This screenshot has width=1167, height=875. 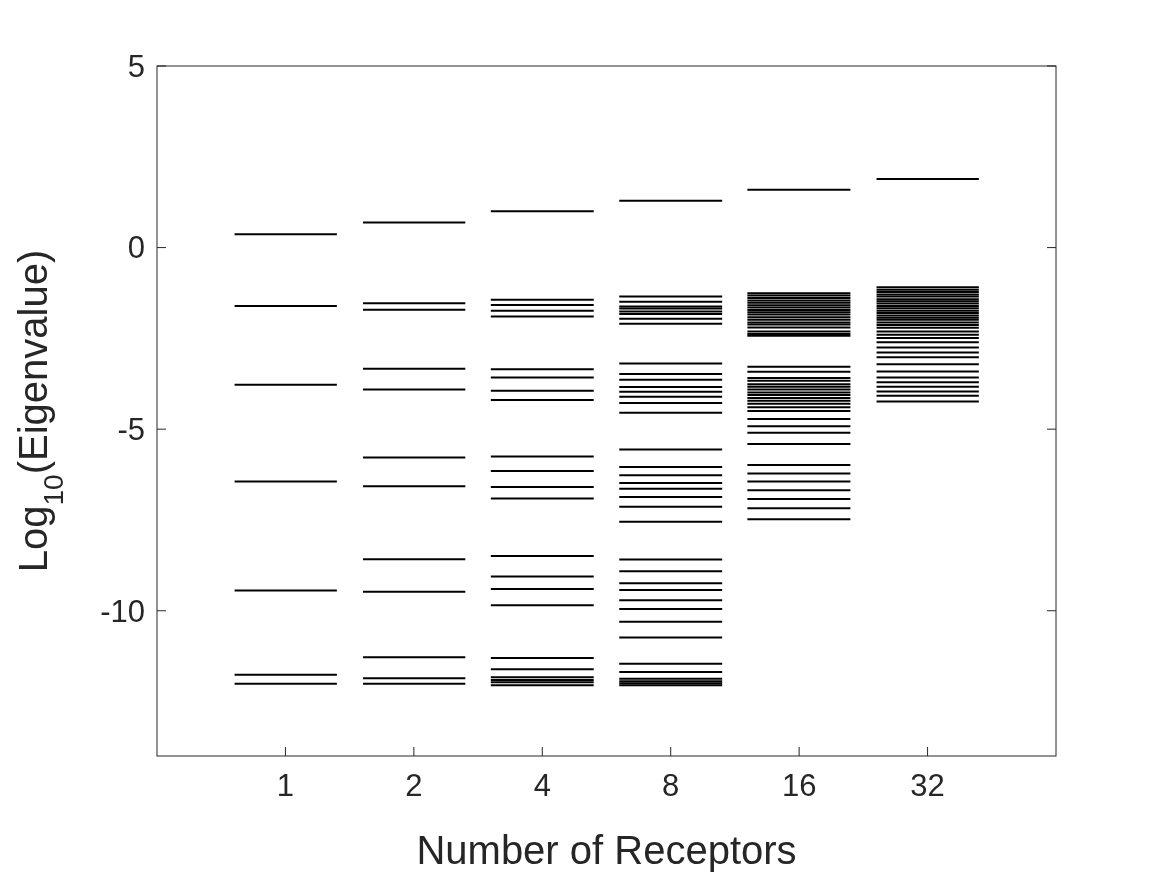 What do you see at coordinates (131, 430) in the screenshot?
I see `y-tick-label: -5` at bounding box center [131, 430].